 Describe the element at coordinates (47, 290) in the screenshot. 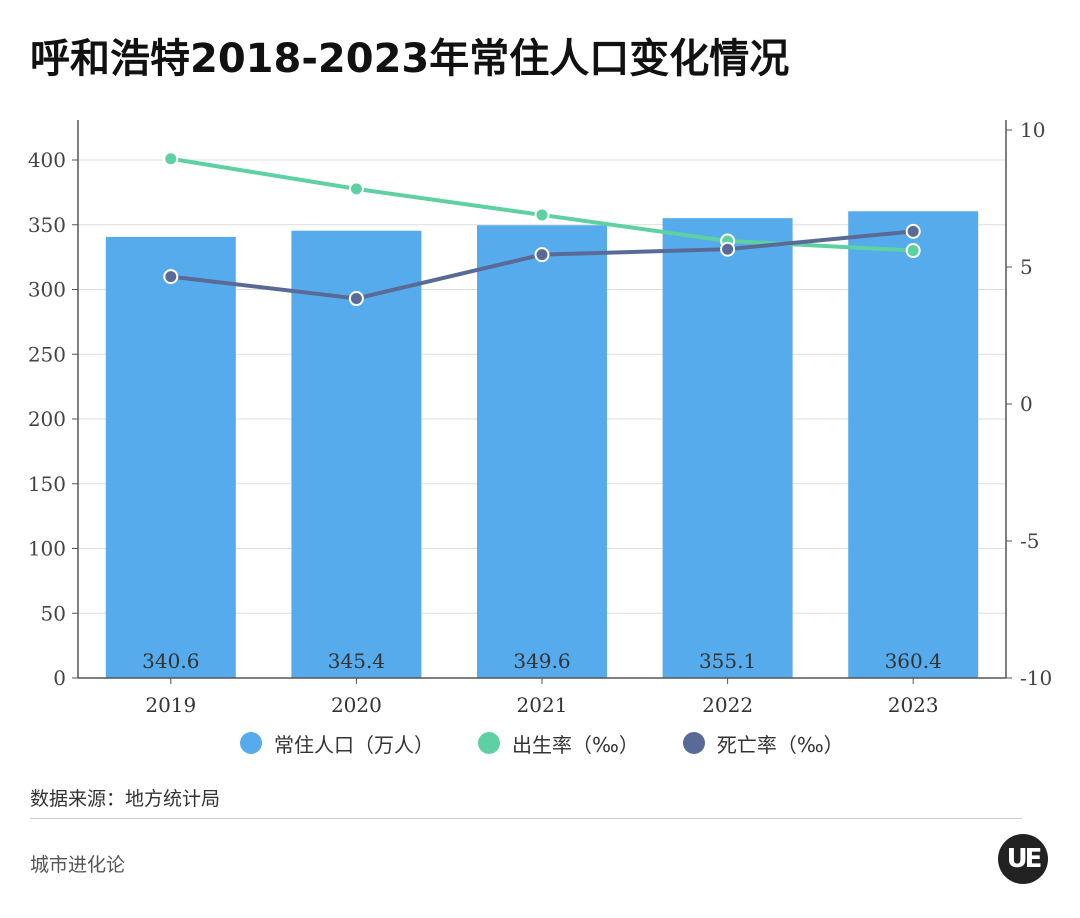

I see `y-left-tick-label: 300` at that location.